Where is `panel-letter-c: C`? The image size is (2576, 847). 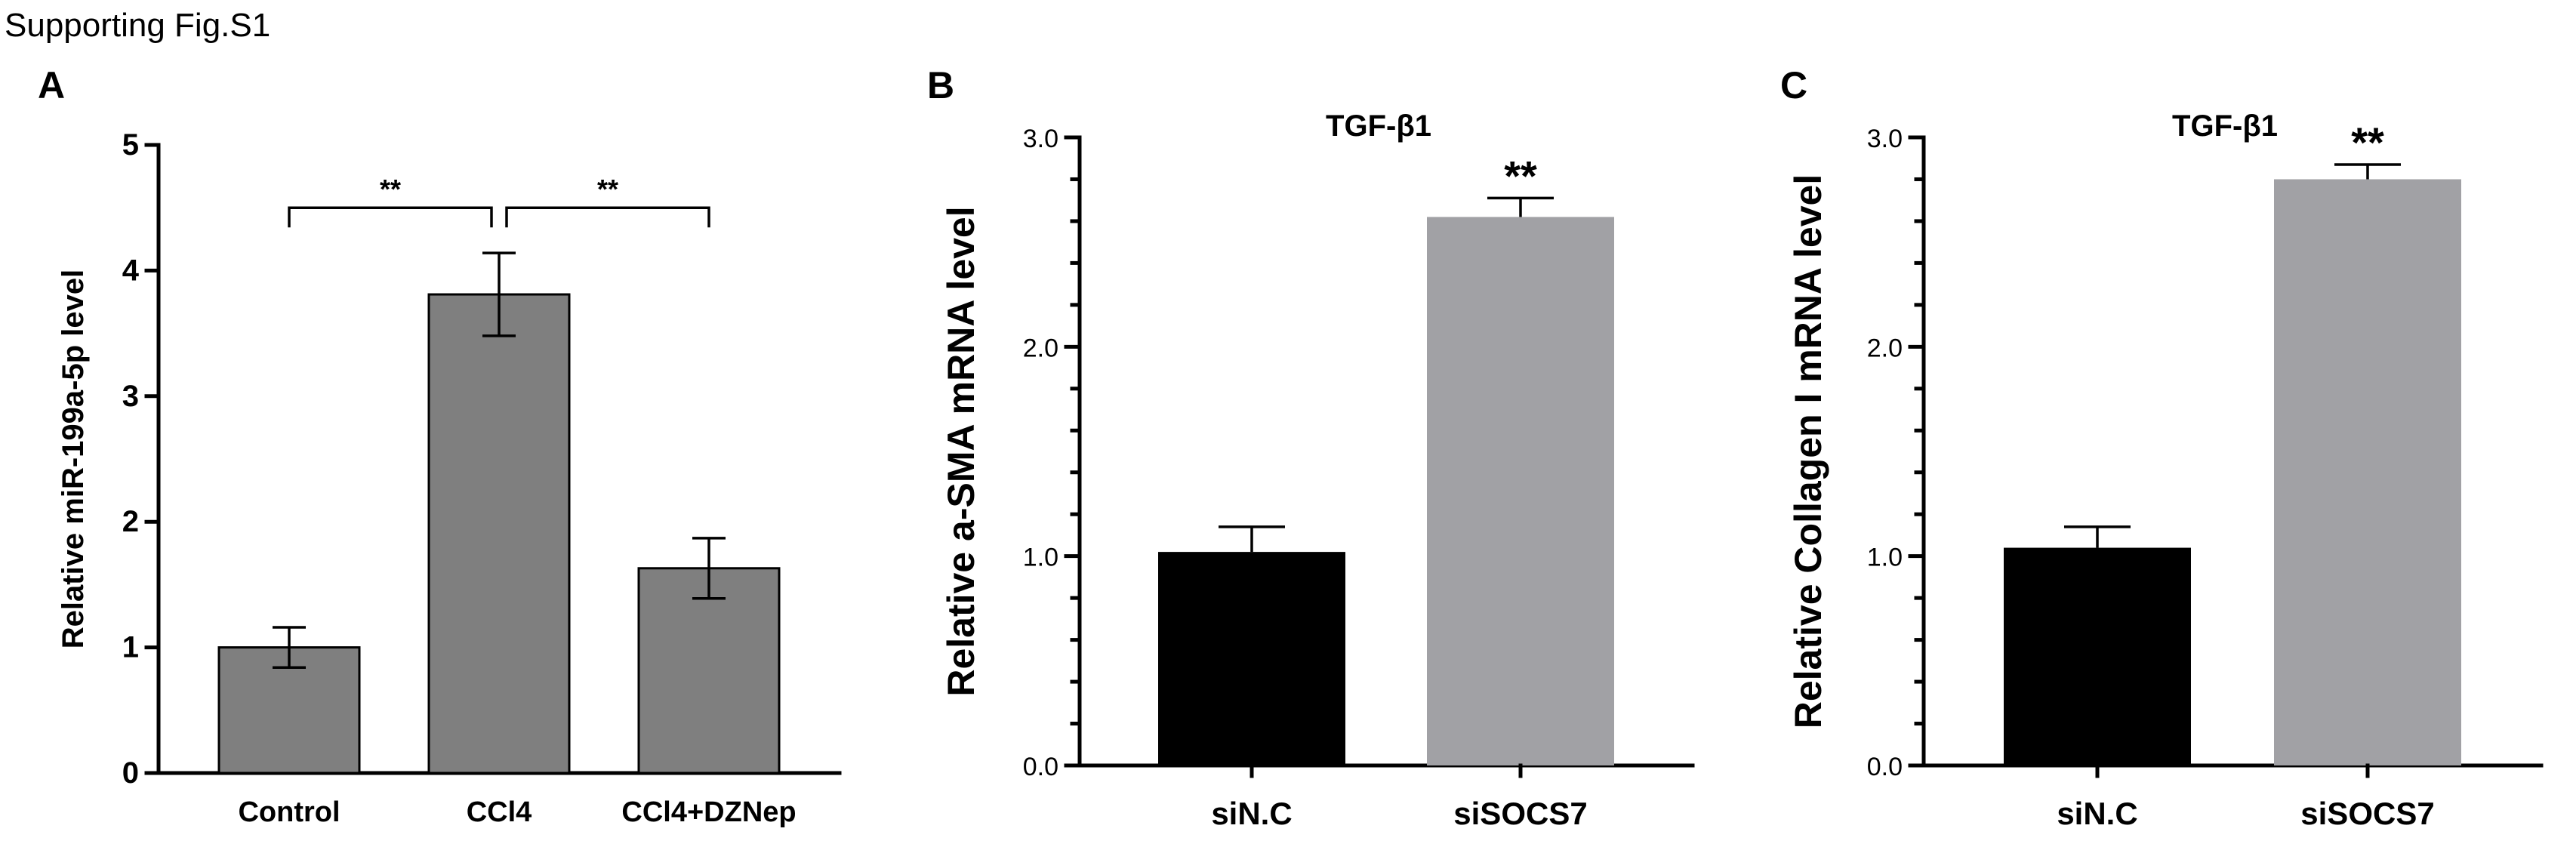 panel-letter-c: C is located at coordinates (1793, 85).